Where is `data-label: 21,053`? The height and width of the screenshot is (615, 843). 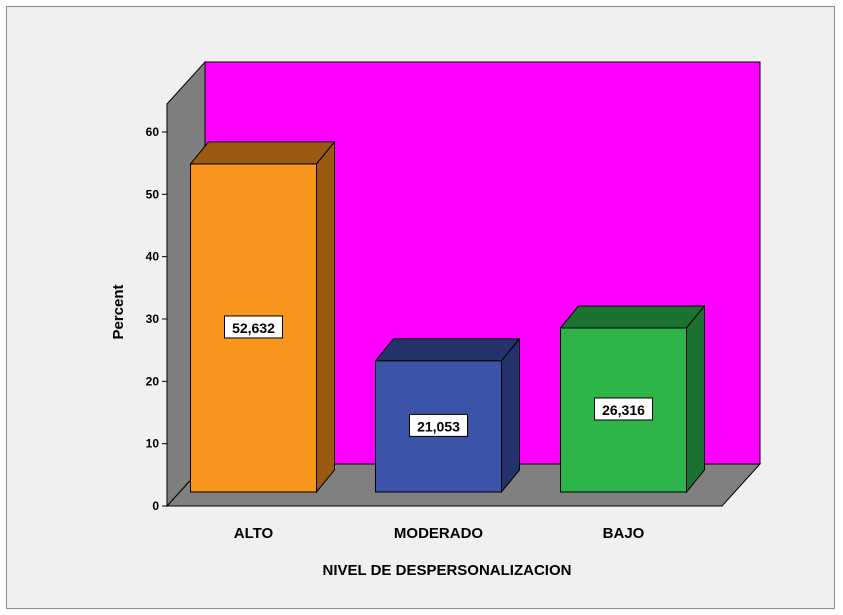 data-label: 21,053 is located at coordinates (438, 426).